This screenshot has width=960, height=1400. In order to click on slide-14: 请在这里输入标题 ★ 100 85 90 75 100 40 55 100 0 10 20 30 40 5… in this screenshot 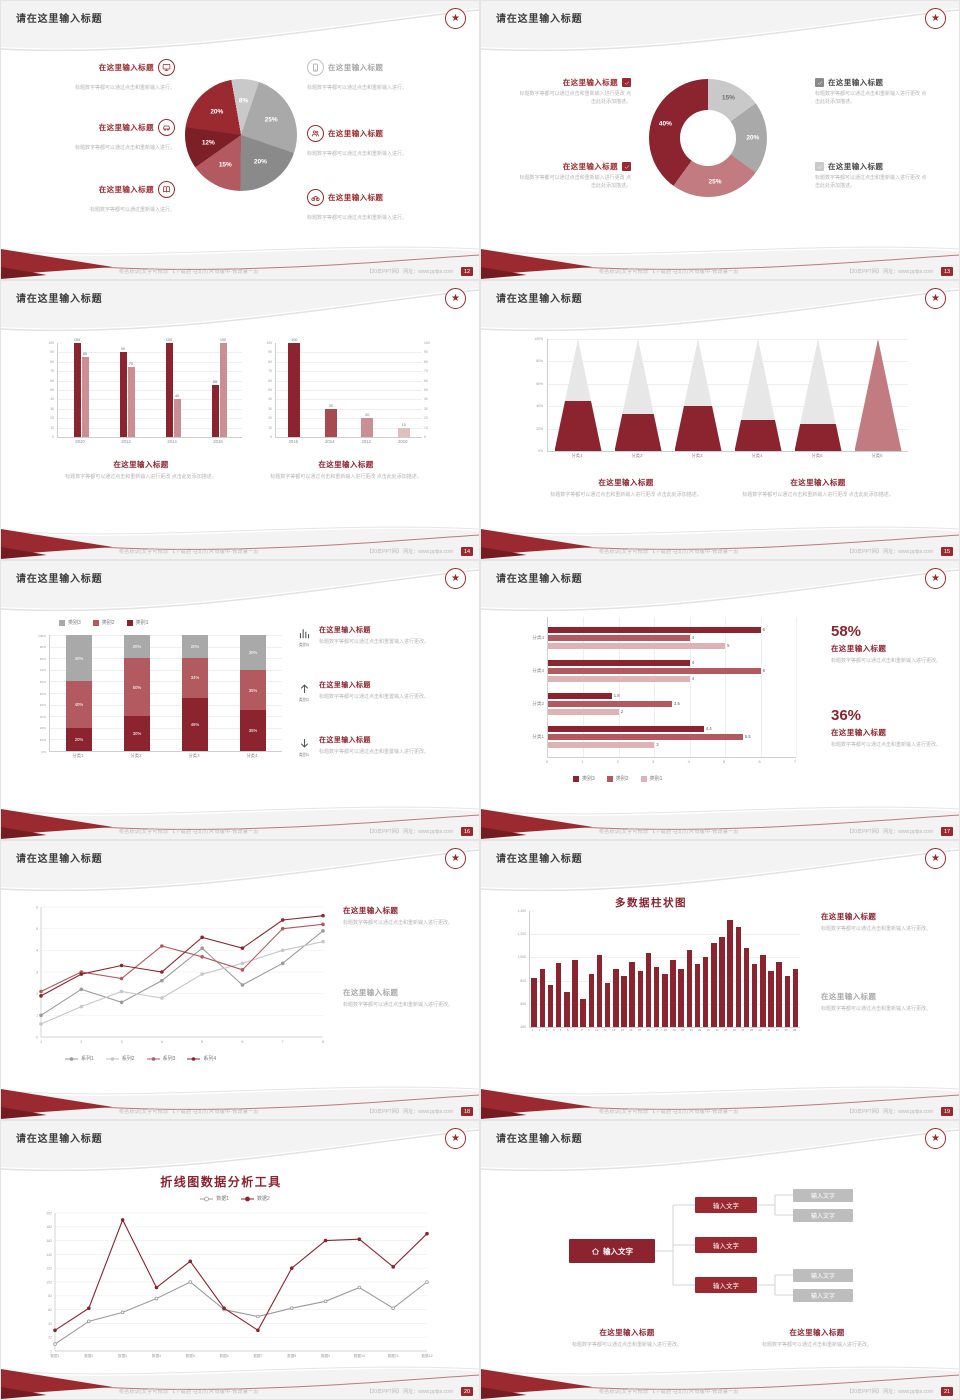, I will do `click(240, 420)`.